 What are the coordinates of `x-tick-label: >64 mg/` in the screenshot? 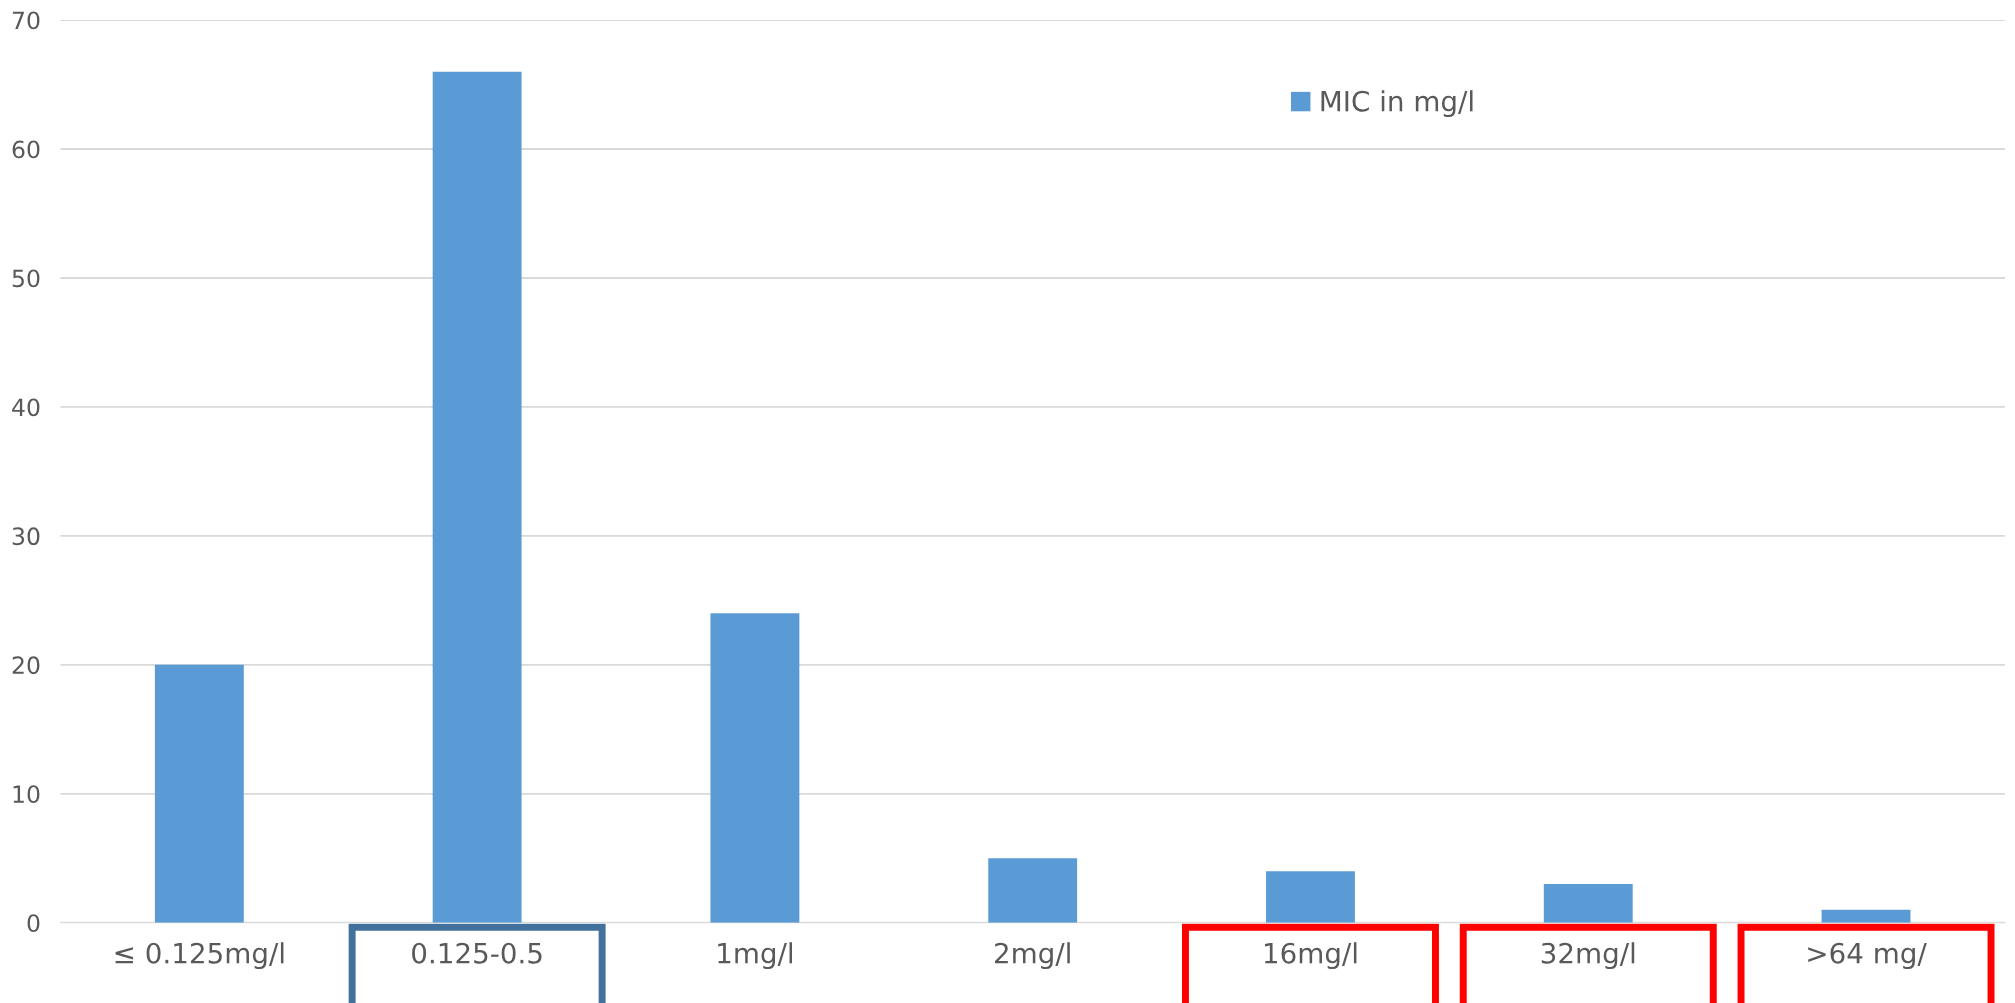 It's located at (1867, 956).